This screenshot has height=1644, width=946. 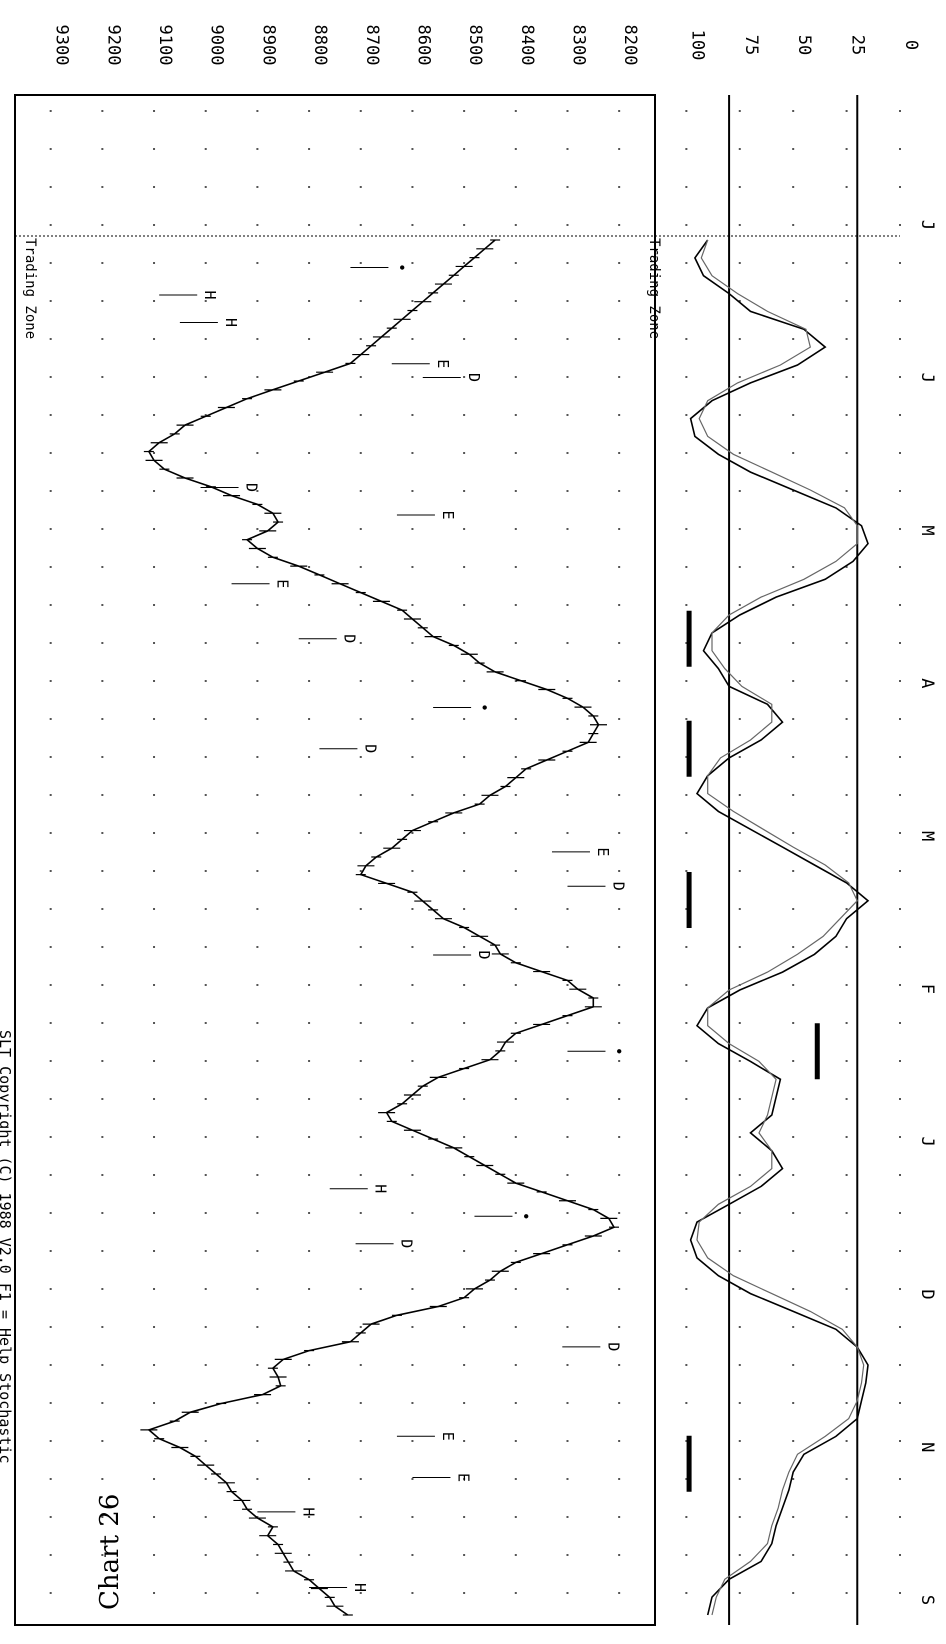 What do you see at coordinates (927, 989) in the screenshot?
I see `month-tick-label: F` at bounding box center [927, 989].